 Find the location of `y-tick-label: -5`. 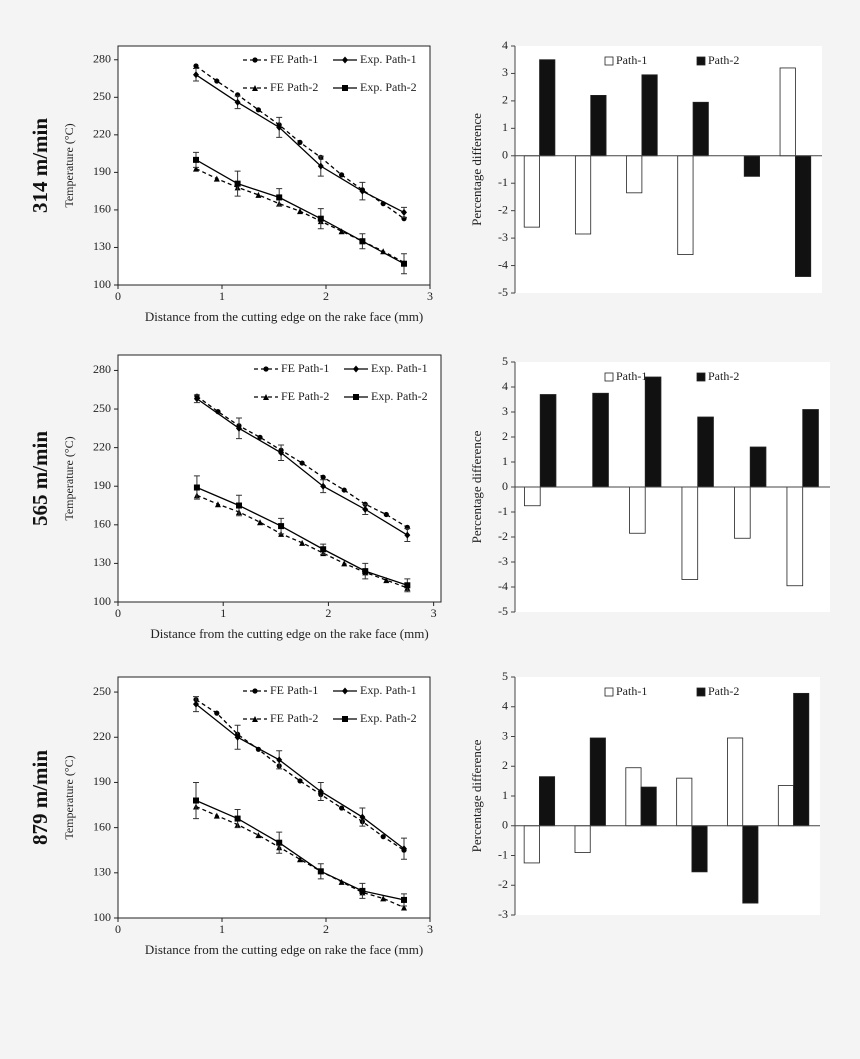

y-tick-label: -5 is located at coordinates (503, 292).